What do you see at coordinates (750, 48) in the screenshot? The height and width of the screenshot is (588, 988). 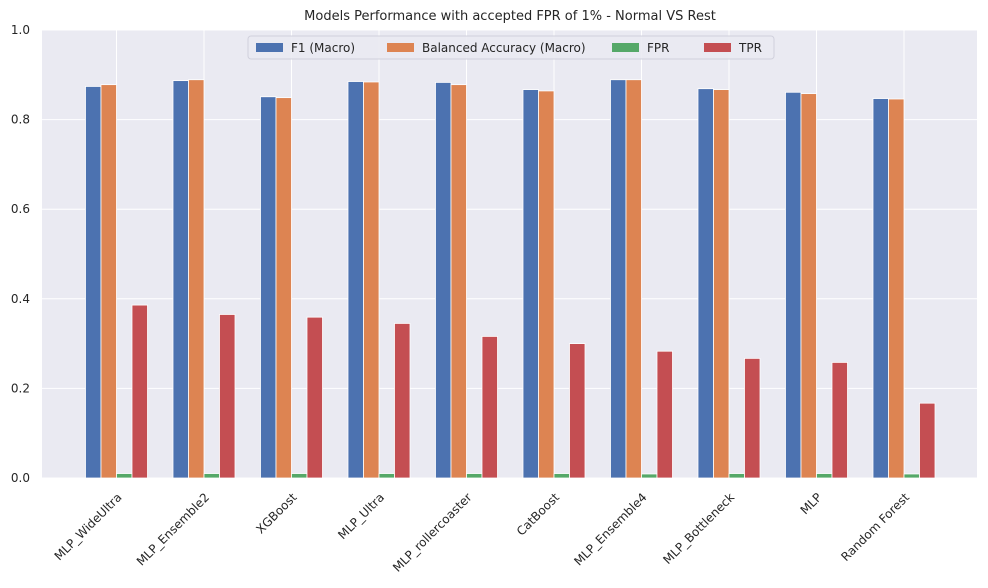 I see `legend-label: TPR` at bounding box center [750, 48].